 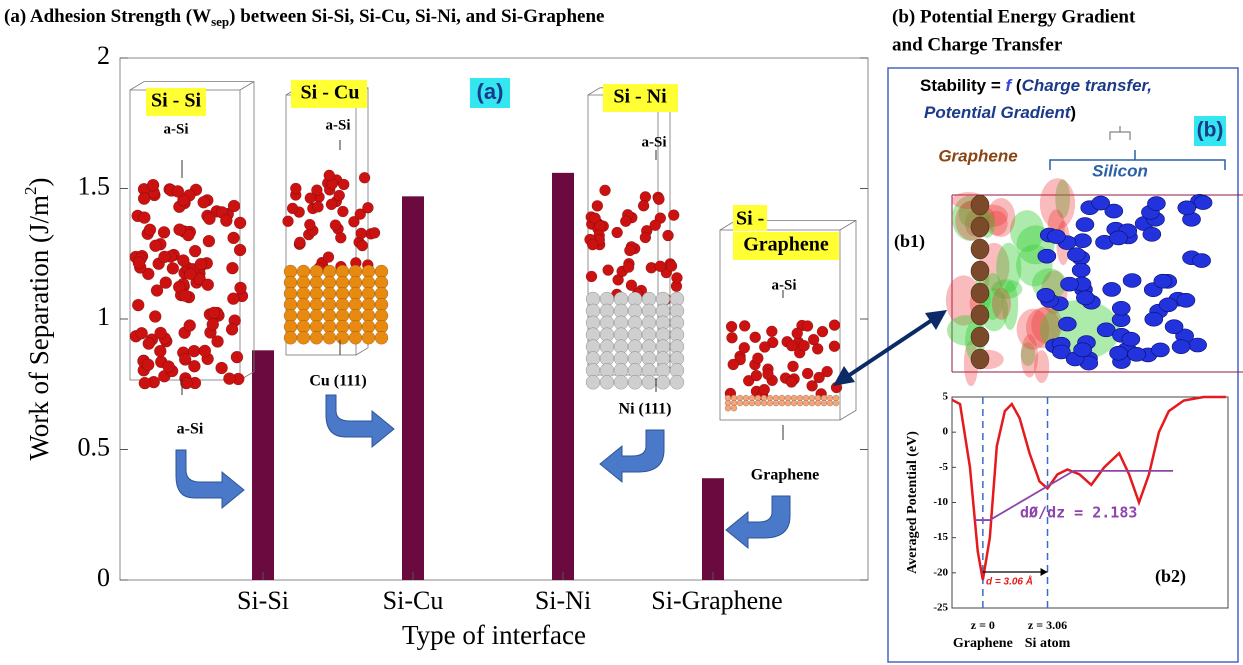 What do you see at coordinates (1087, 85) in the screenshot?
I see `stability-part: Charge transfer,` at bounding box center [1087, 85].